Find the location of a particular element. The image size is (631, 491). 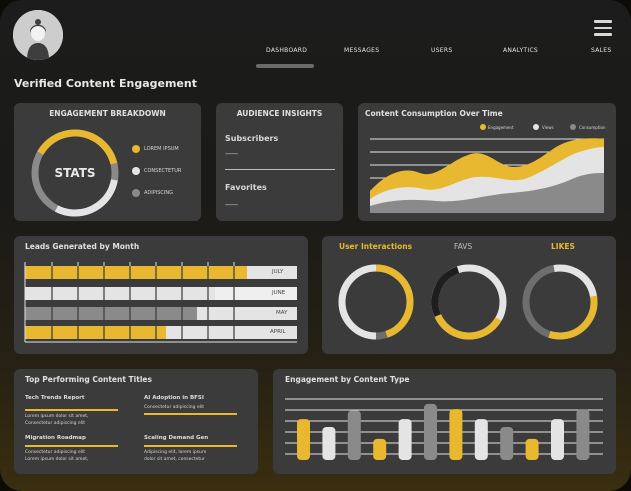

bar-label: JULY is located at coordinates (278, 272).